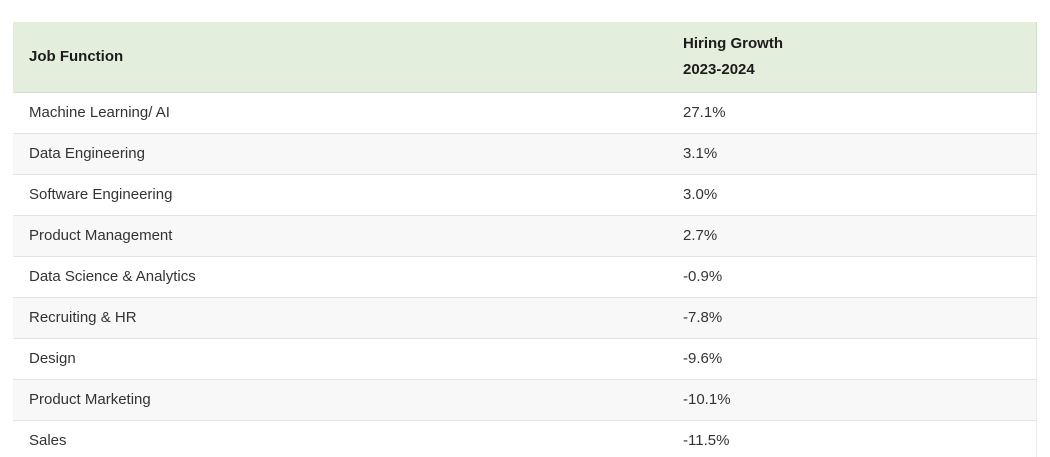 The height and width of the screenshot is (457, 1050). I want to click on hiring-growth-cell: -9.6%, so click(852, 359).